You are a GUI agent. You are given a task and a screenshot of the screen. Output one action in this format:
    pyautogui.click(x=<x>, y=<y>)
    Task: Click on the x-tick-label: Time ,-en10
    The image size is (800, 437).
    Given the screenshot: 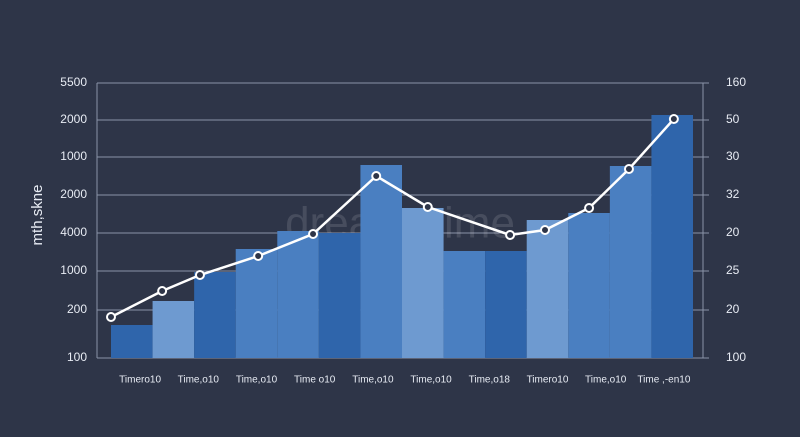 What is the action you would take?
    pyautogui.click(x=663, y=380)
    